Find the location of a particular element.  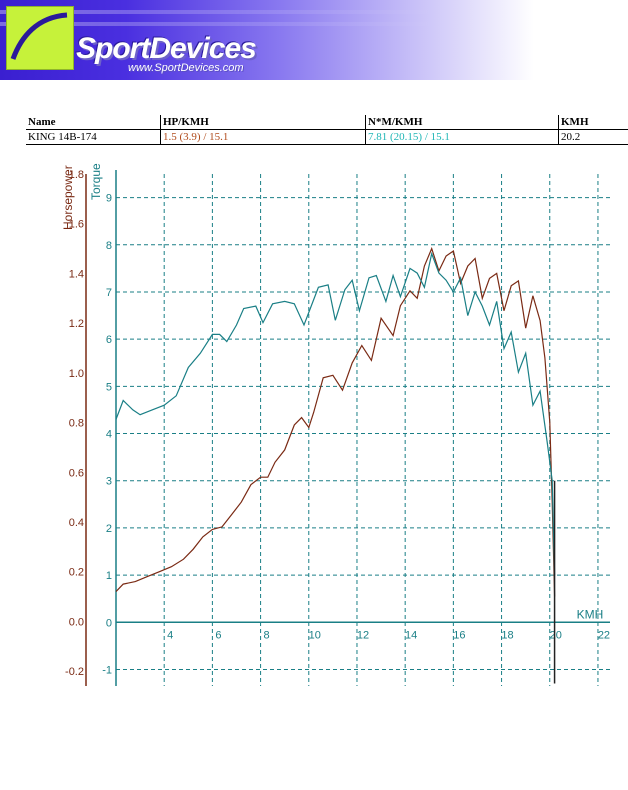

y-left-tick-label: 0.6 is located at coordinates (76, 473).